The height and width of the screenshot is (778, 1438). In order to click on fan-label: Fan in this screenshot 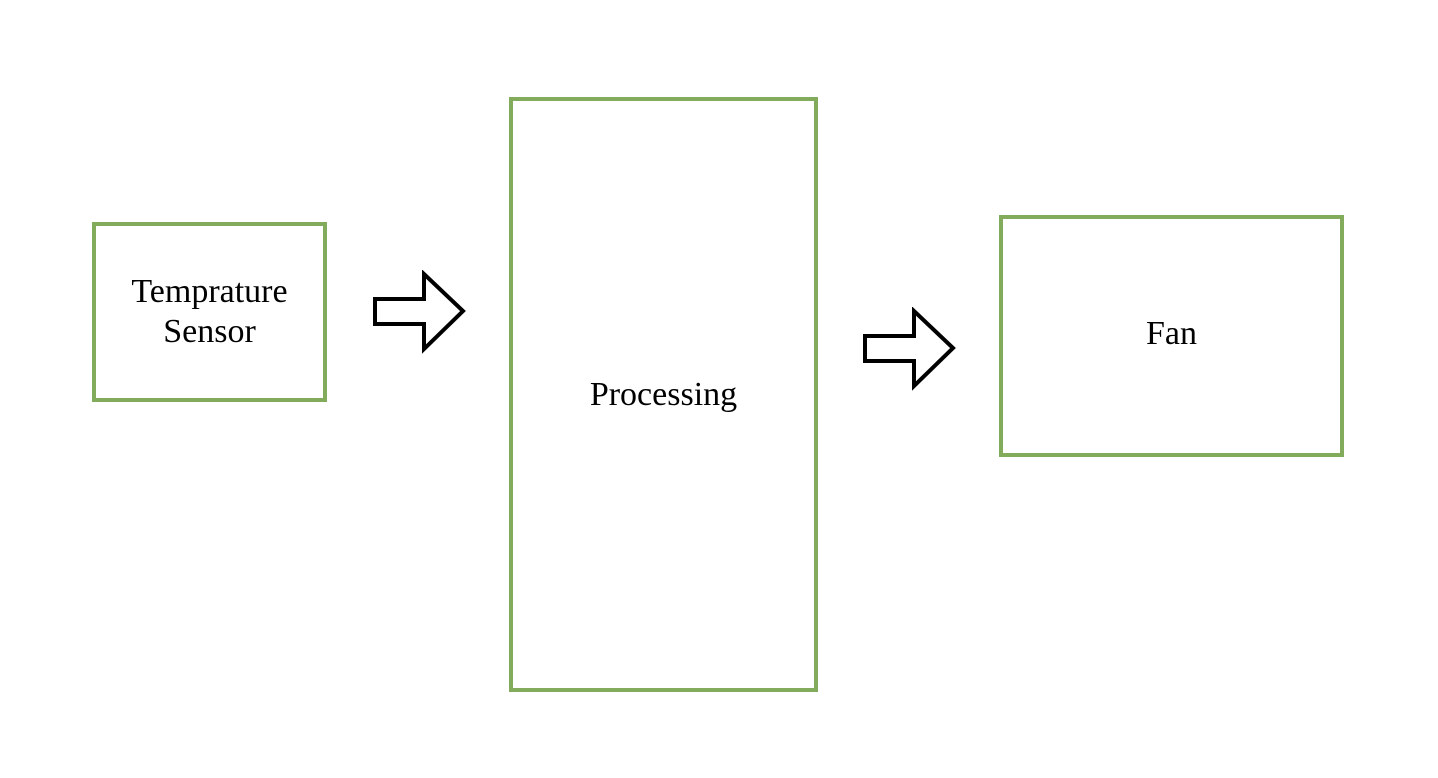, I will do `click(1171, 333)`.